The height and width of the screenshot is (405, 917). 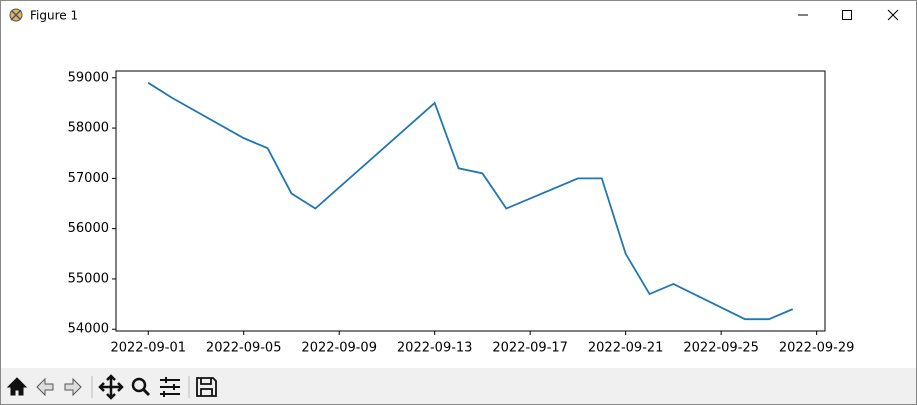 I want to click on close-button, so click(x=893, y=15).